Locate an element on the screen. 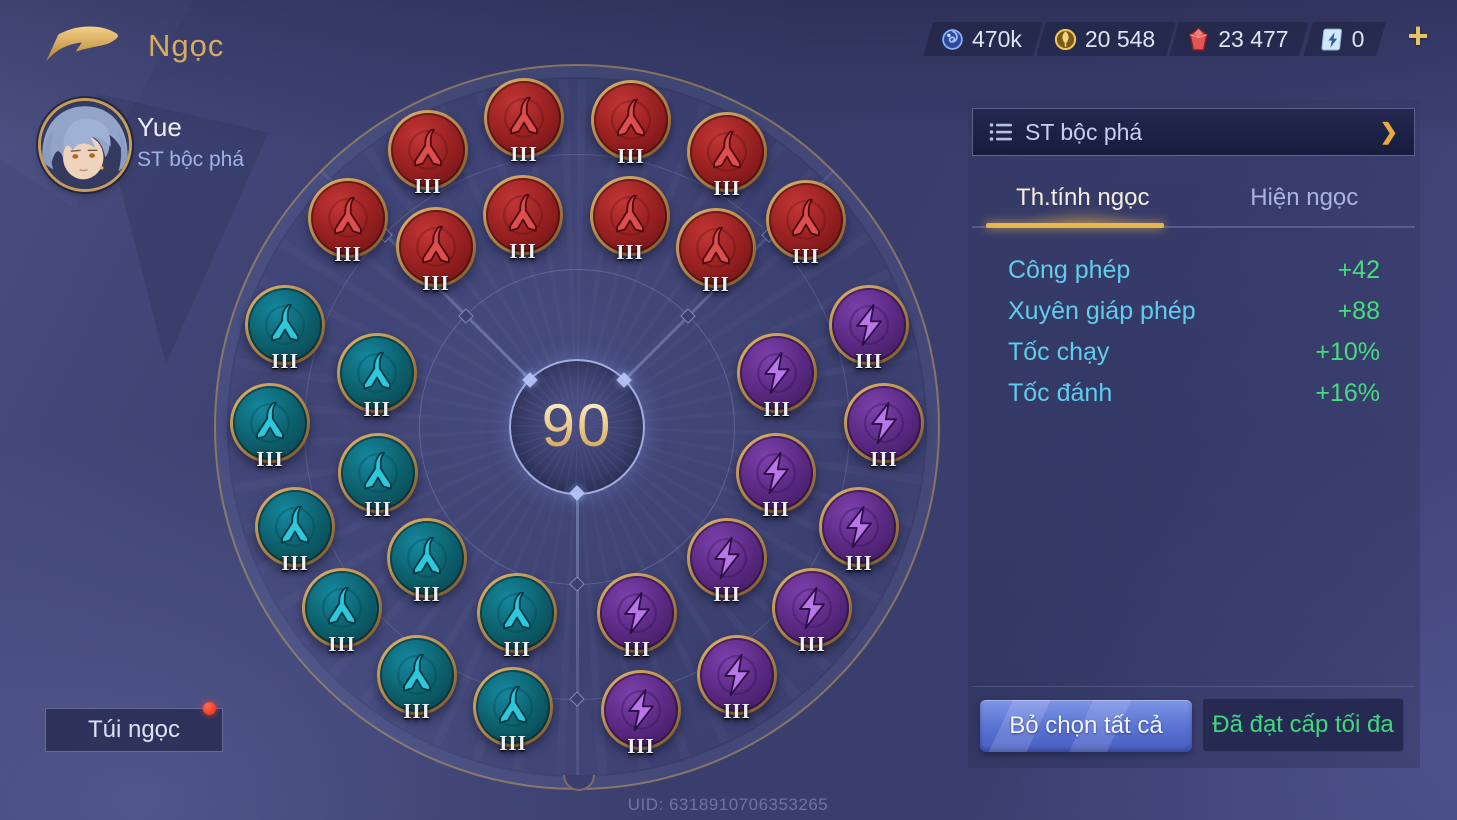 The width and height of the screenshot is (1457, 820). tab-rune-attributes: Th.tính ngọc is located at coordinates (1083, 198).